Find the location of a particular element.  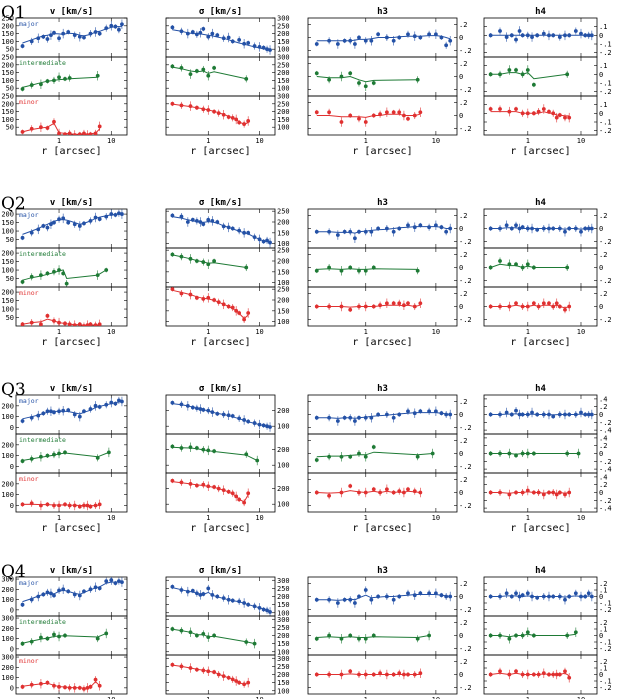

subpanel-frame is located at coordinates (382, 76).